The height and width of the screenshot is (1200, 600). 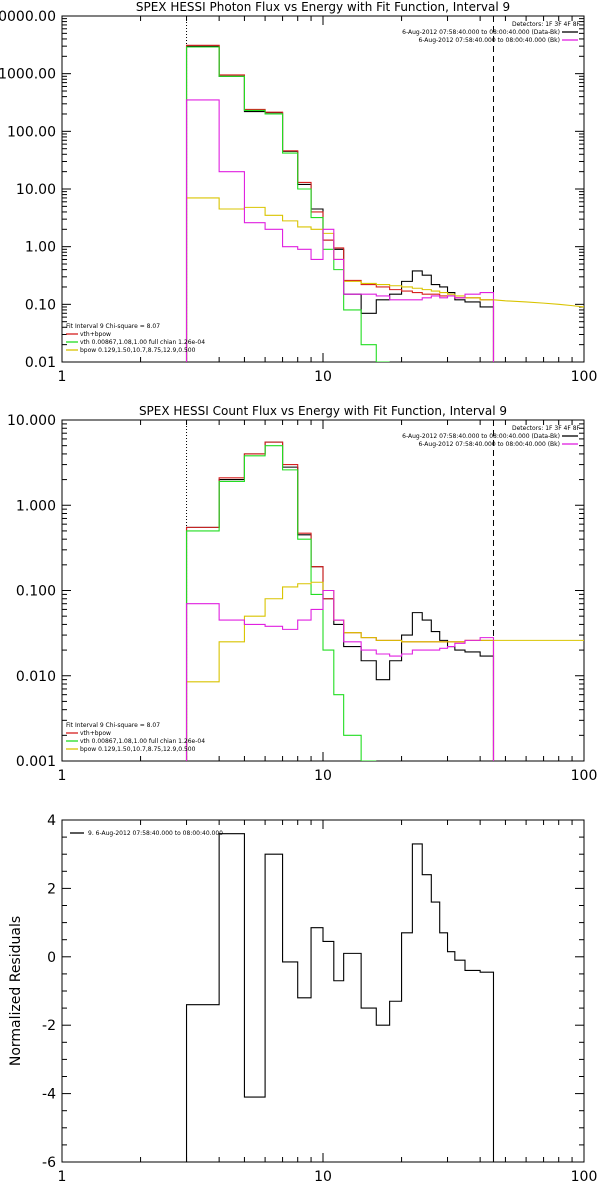 I want to click on panel1-y-tick-label: 1.00, so click(x=40, y=248).